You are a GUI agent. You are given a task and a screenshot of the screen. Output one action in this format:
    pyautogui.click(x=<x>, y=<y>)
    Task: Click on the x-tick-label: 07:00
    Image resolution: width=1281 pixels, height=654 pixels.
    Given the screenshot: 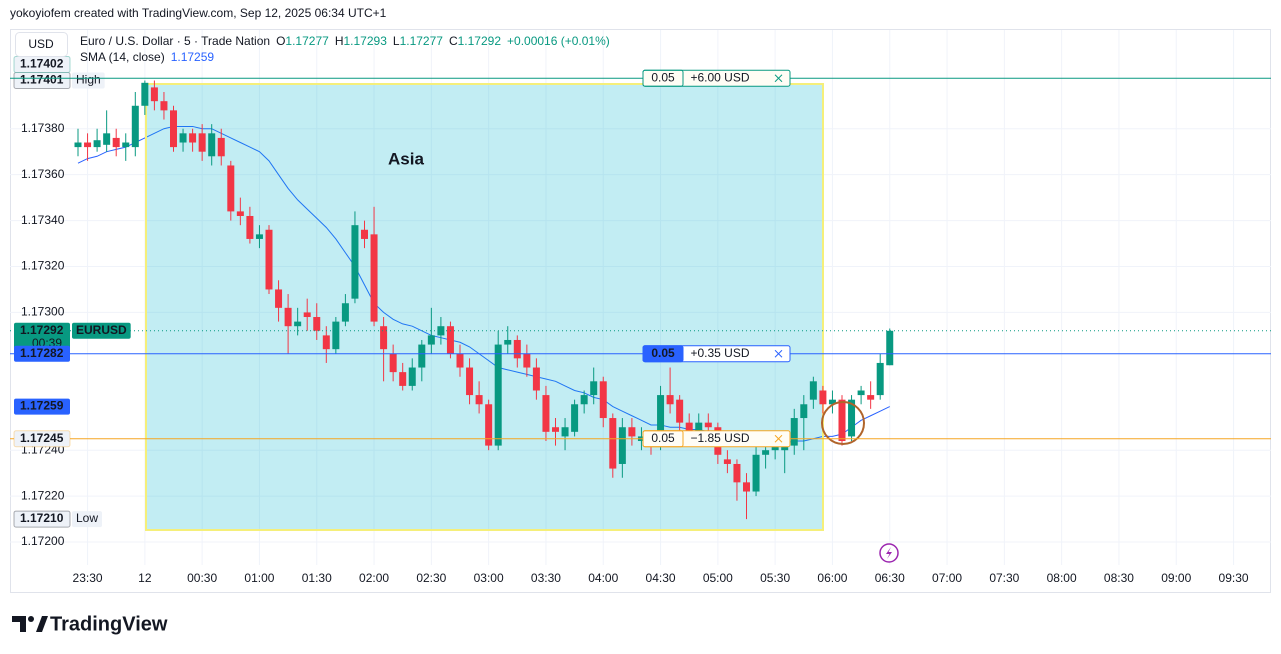 What is the action you would take?
    pyautogui.click(x=947, y=578)
    